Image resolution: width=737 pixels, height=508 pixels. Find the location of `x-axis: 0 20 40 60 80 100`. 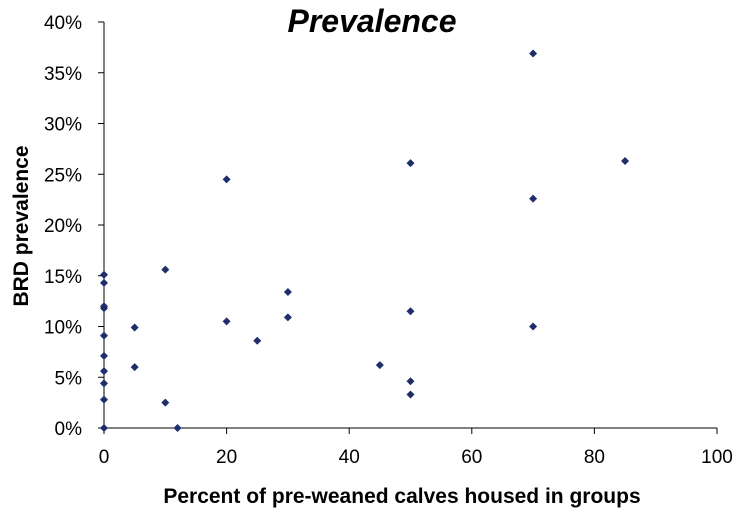

x-axis: 0 20 40 60 80 100 is located at coordinates (416, 447).